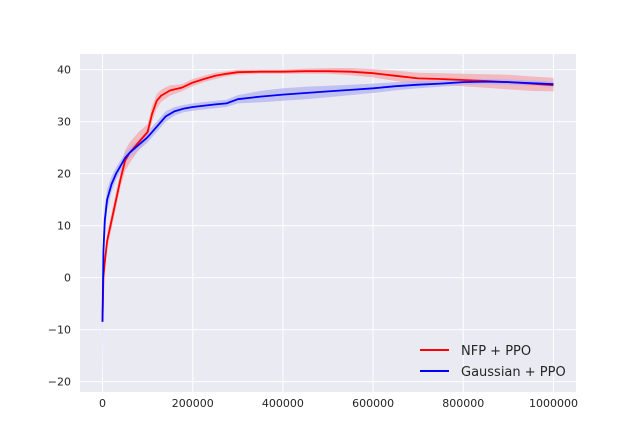 This screenshot has height=444, width=640. What do you see at coordinates (553, 403) in the screenshot?
I see `x-tick-label: 1000000` at bounding box center [553, 403].